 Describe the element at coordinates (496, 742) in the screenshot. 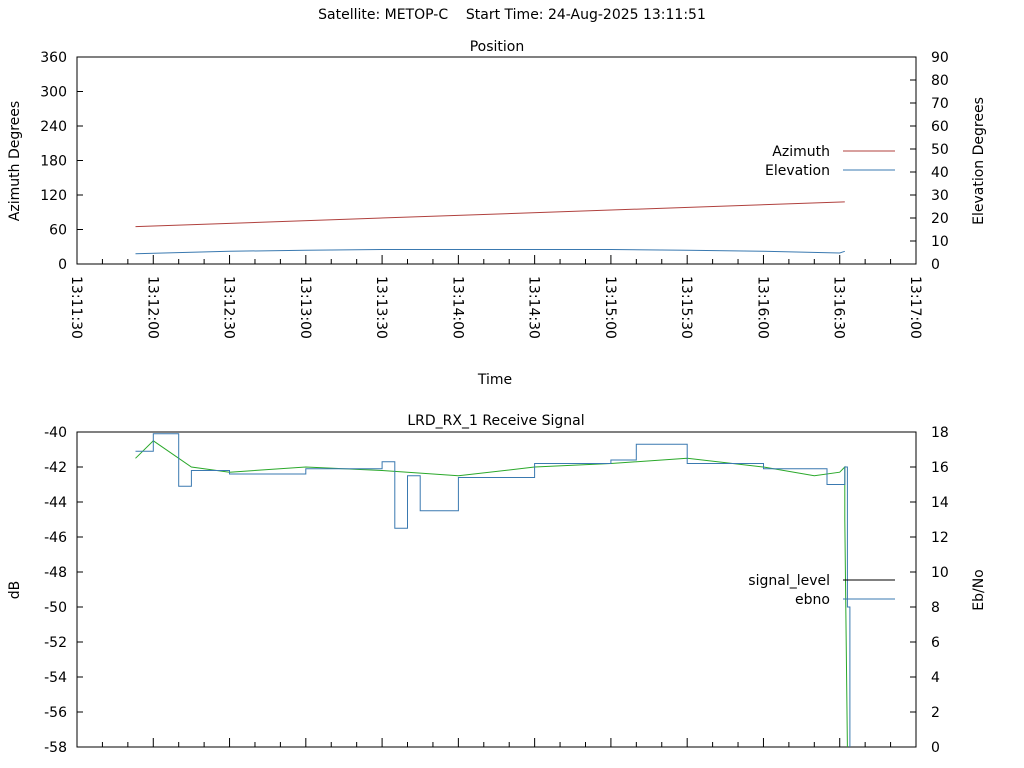

I see `signal-time-axis` at that location.